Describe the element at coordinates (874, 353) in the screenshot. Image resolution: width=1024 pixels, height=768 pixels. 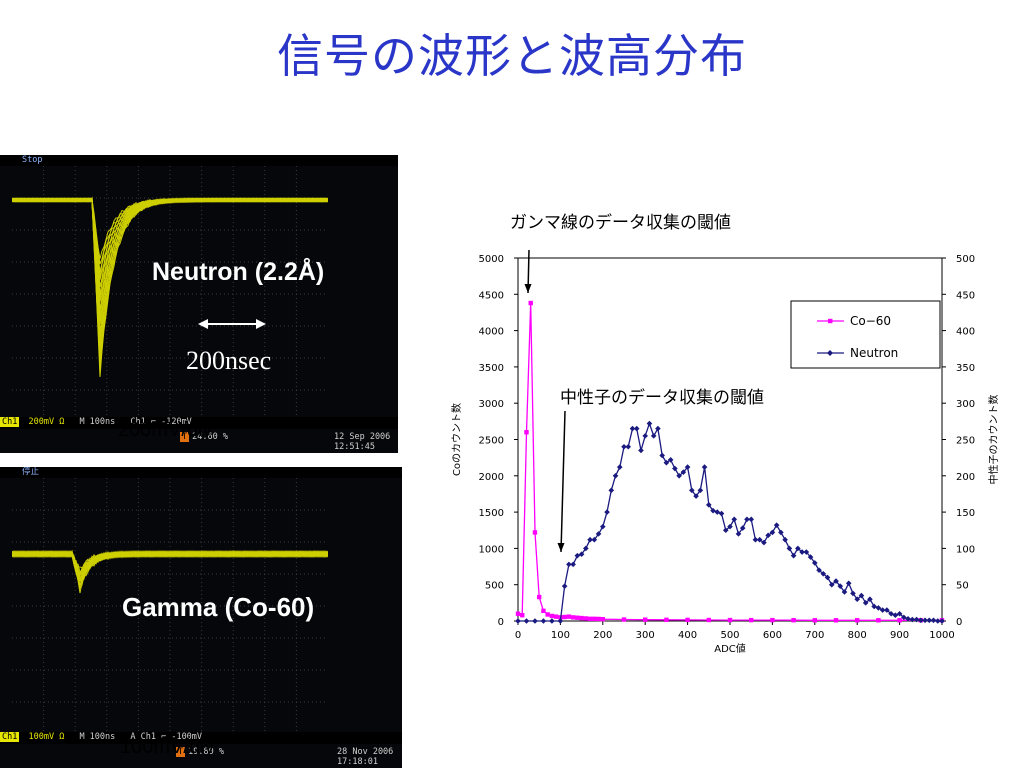
I see `legend-label: Neutron` at that location.